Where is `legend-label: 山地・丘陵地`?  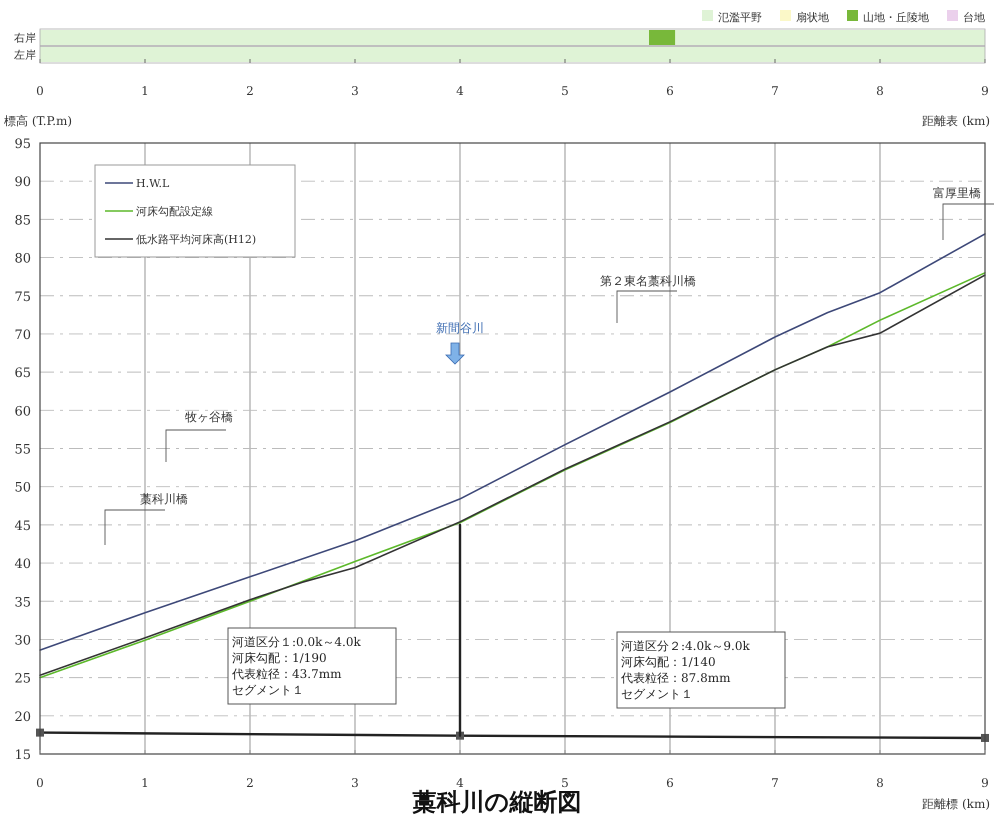 legend-label: 山地・丘陵地 is located at coordinates (896, 17).